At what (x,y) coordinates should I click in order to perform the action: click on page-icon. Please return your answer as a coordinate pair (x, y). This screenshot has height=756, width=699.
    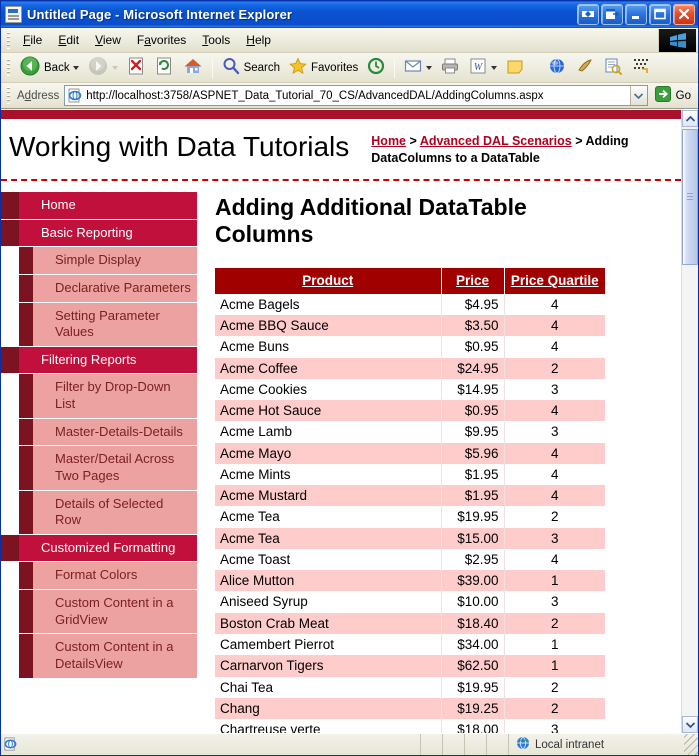
    Looking at the image, I should click on (13, 14).